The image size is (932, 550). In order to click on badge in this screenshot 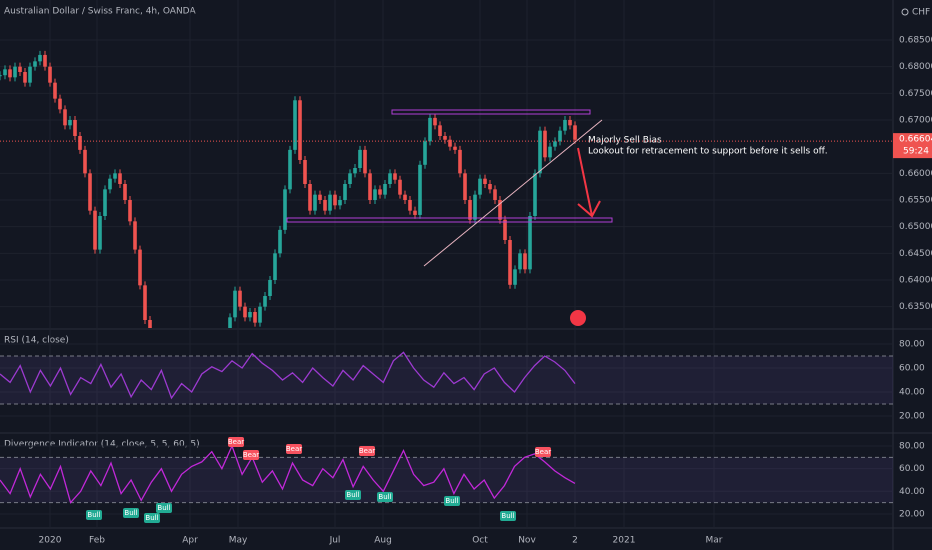, I will do `click(578, 318)`.